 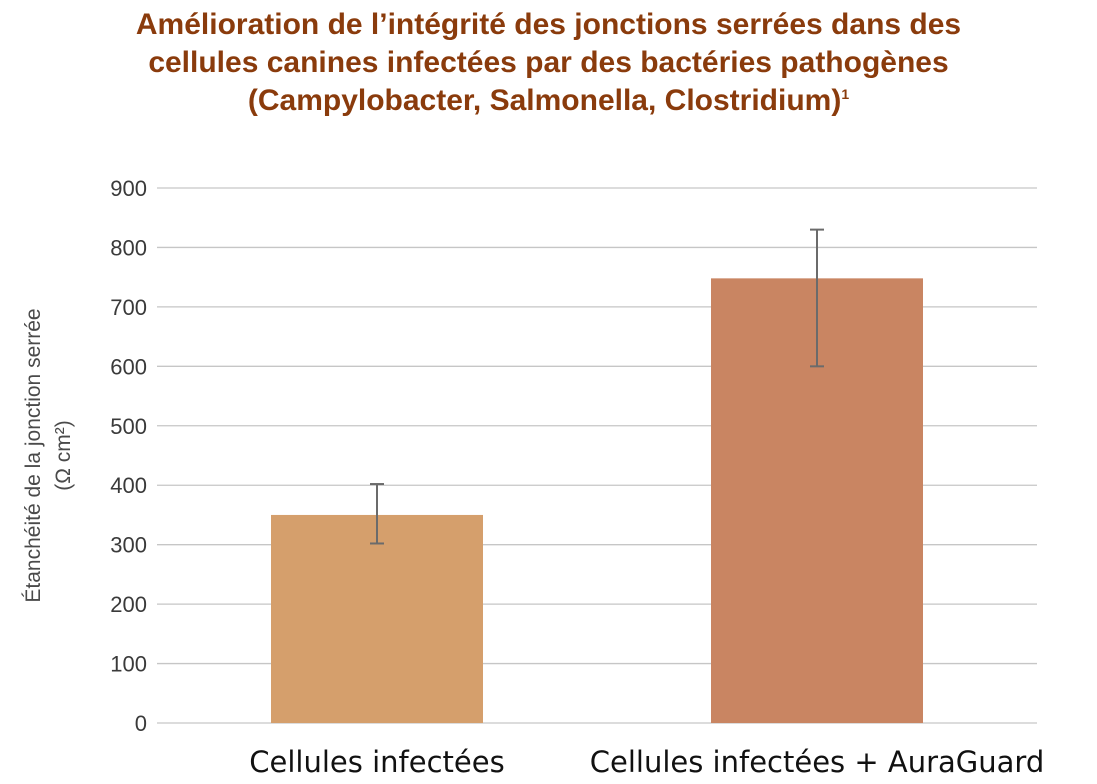 What do you see at coordinates (128, 366) in the screenshot?
I see `y-tick-label: 600` at bounding box center [128, 366].